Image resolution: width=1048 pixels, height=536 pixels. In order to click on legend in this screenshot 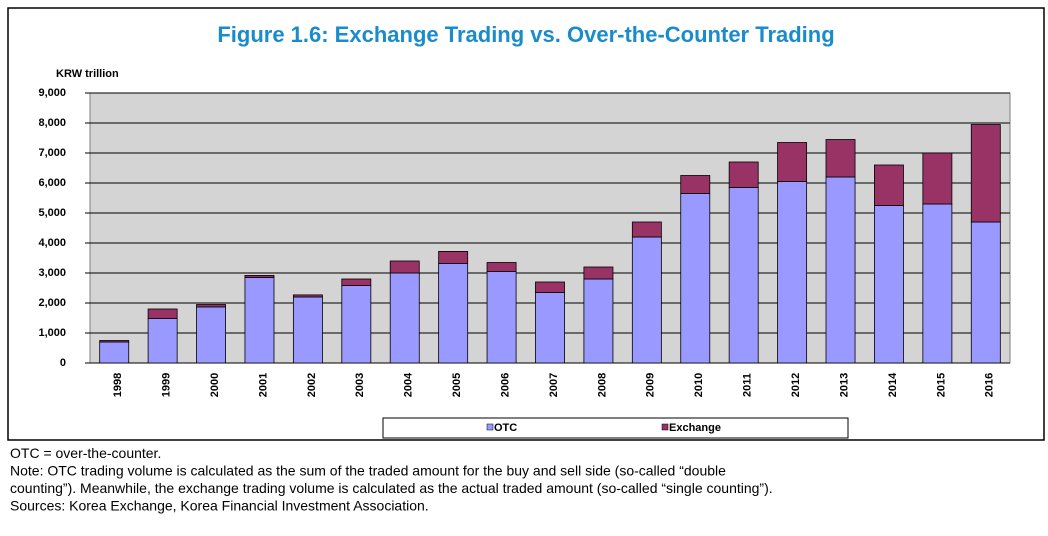, I will do `click(615, 428)`.